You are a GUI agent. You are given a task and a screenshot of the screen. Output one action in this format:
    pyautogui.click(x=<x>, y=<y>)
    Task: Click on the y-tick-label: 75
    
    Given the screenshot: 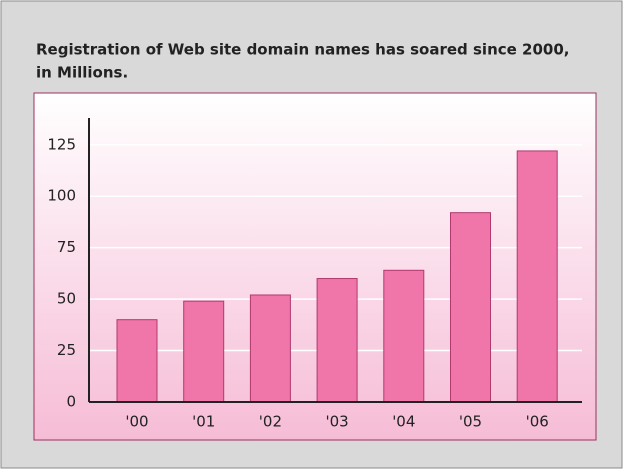 What is the action you would take?
    pyautogui.click(x=66, y=247)
    